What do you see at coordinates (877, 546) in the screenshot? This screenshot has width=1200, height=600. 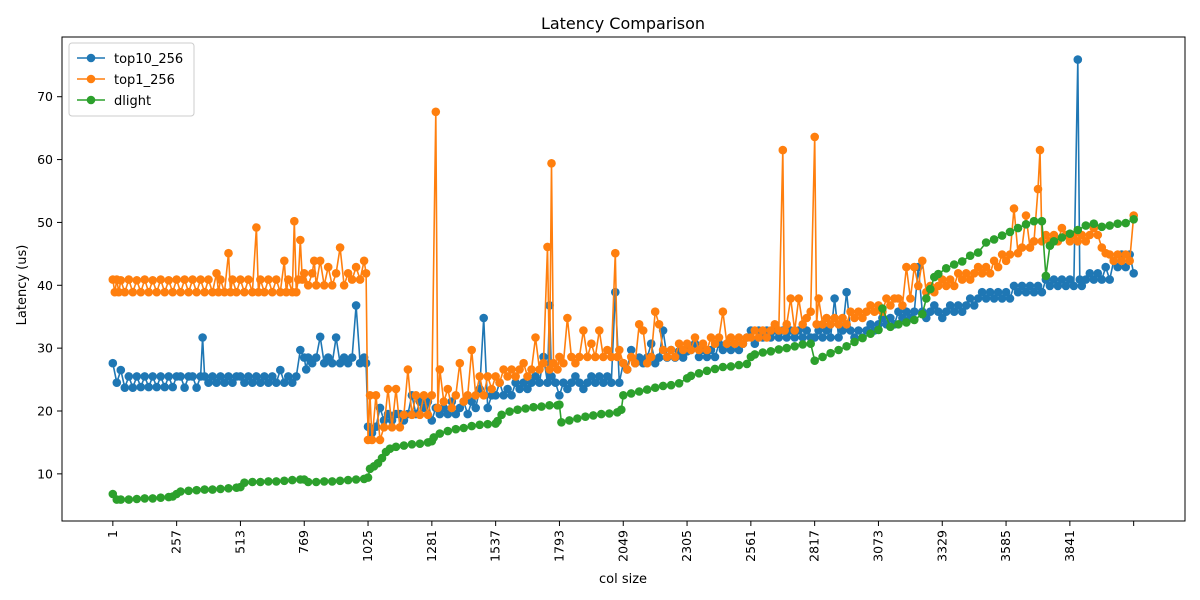 I see `x-tick-label-12: 3073` at bounding box center [877, 546].